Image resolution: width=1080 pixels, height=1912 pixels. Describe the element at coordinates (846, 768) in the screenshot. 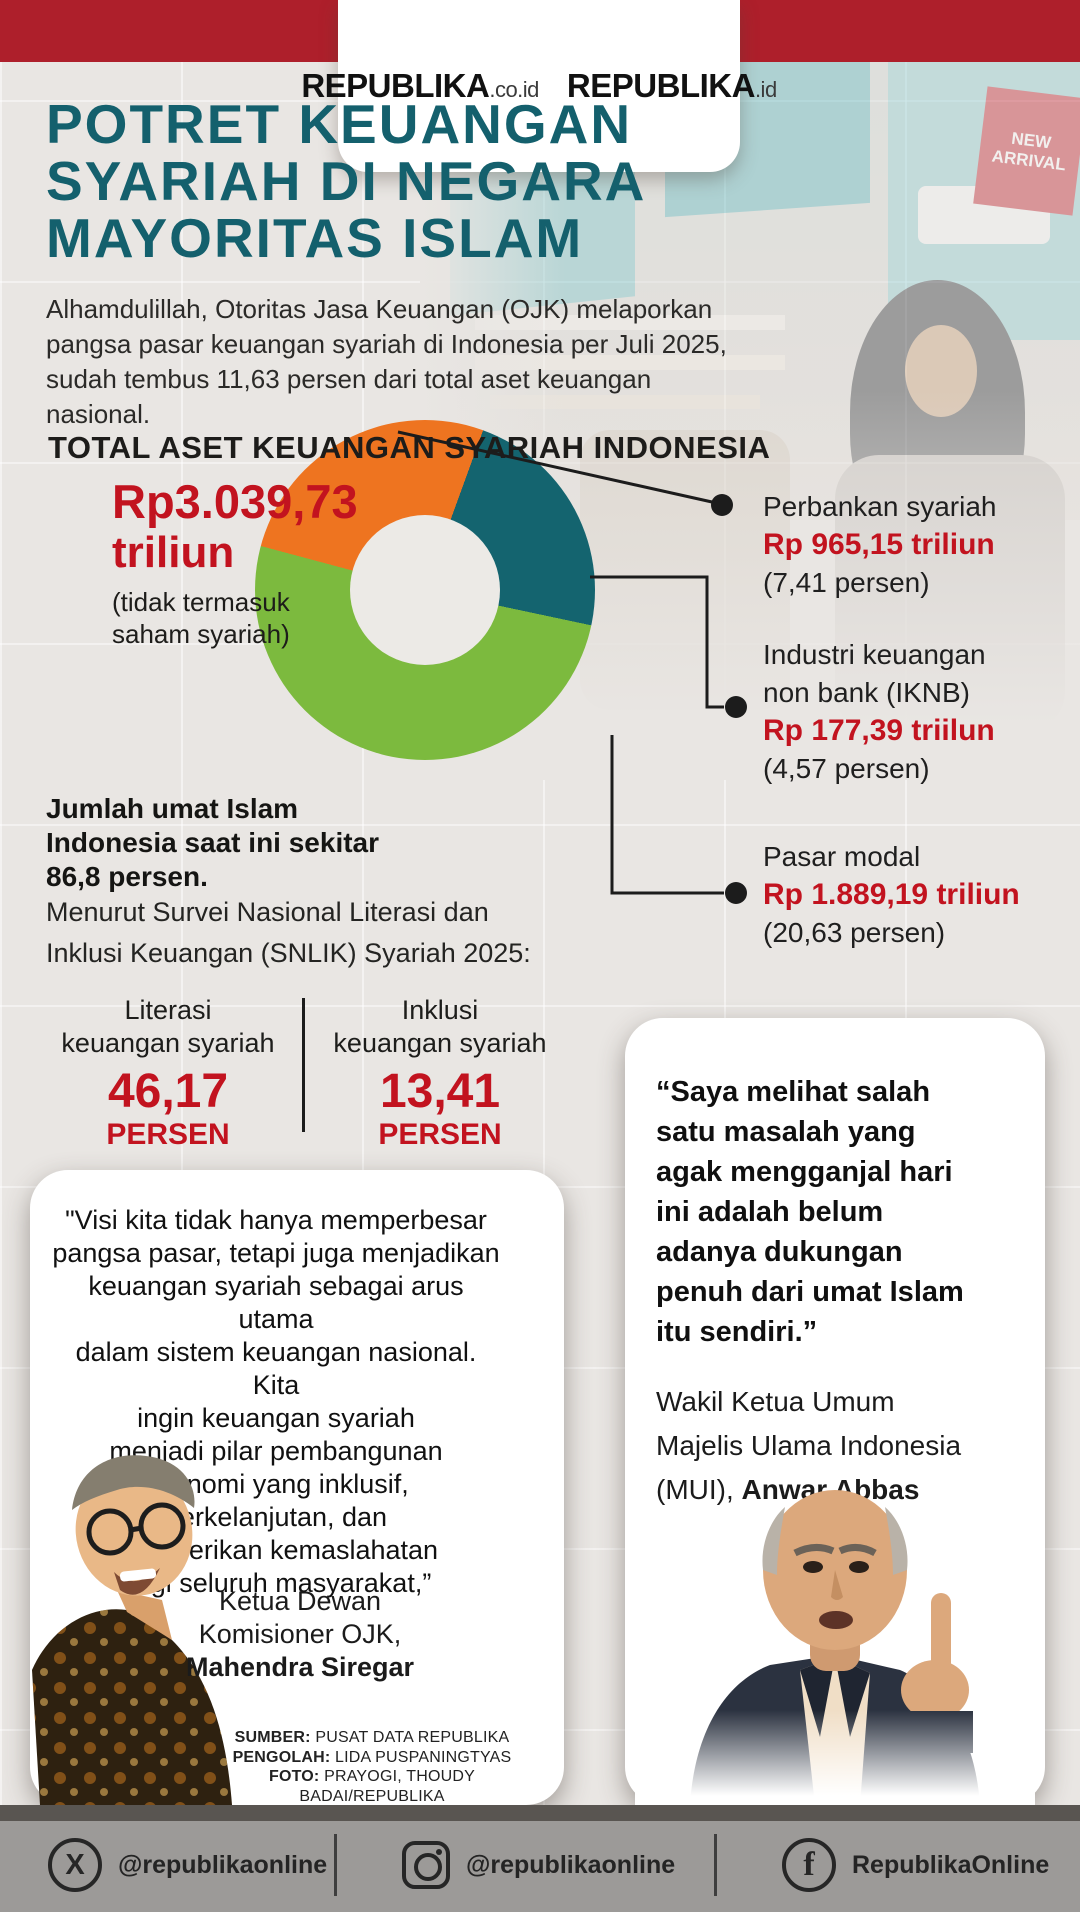

I see `callout-share: (4,57 persen)` at that location.